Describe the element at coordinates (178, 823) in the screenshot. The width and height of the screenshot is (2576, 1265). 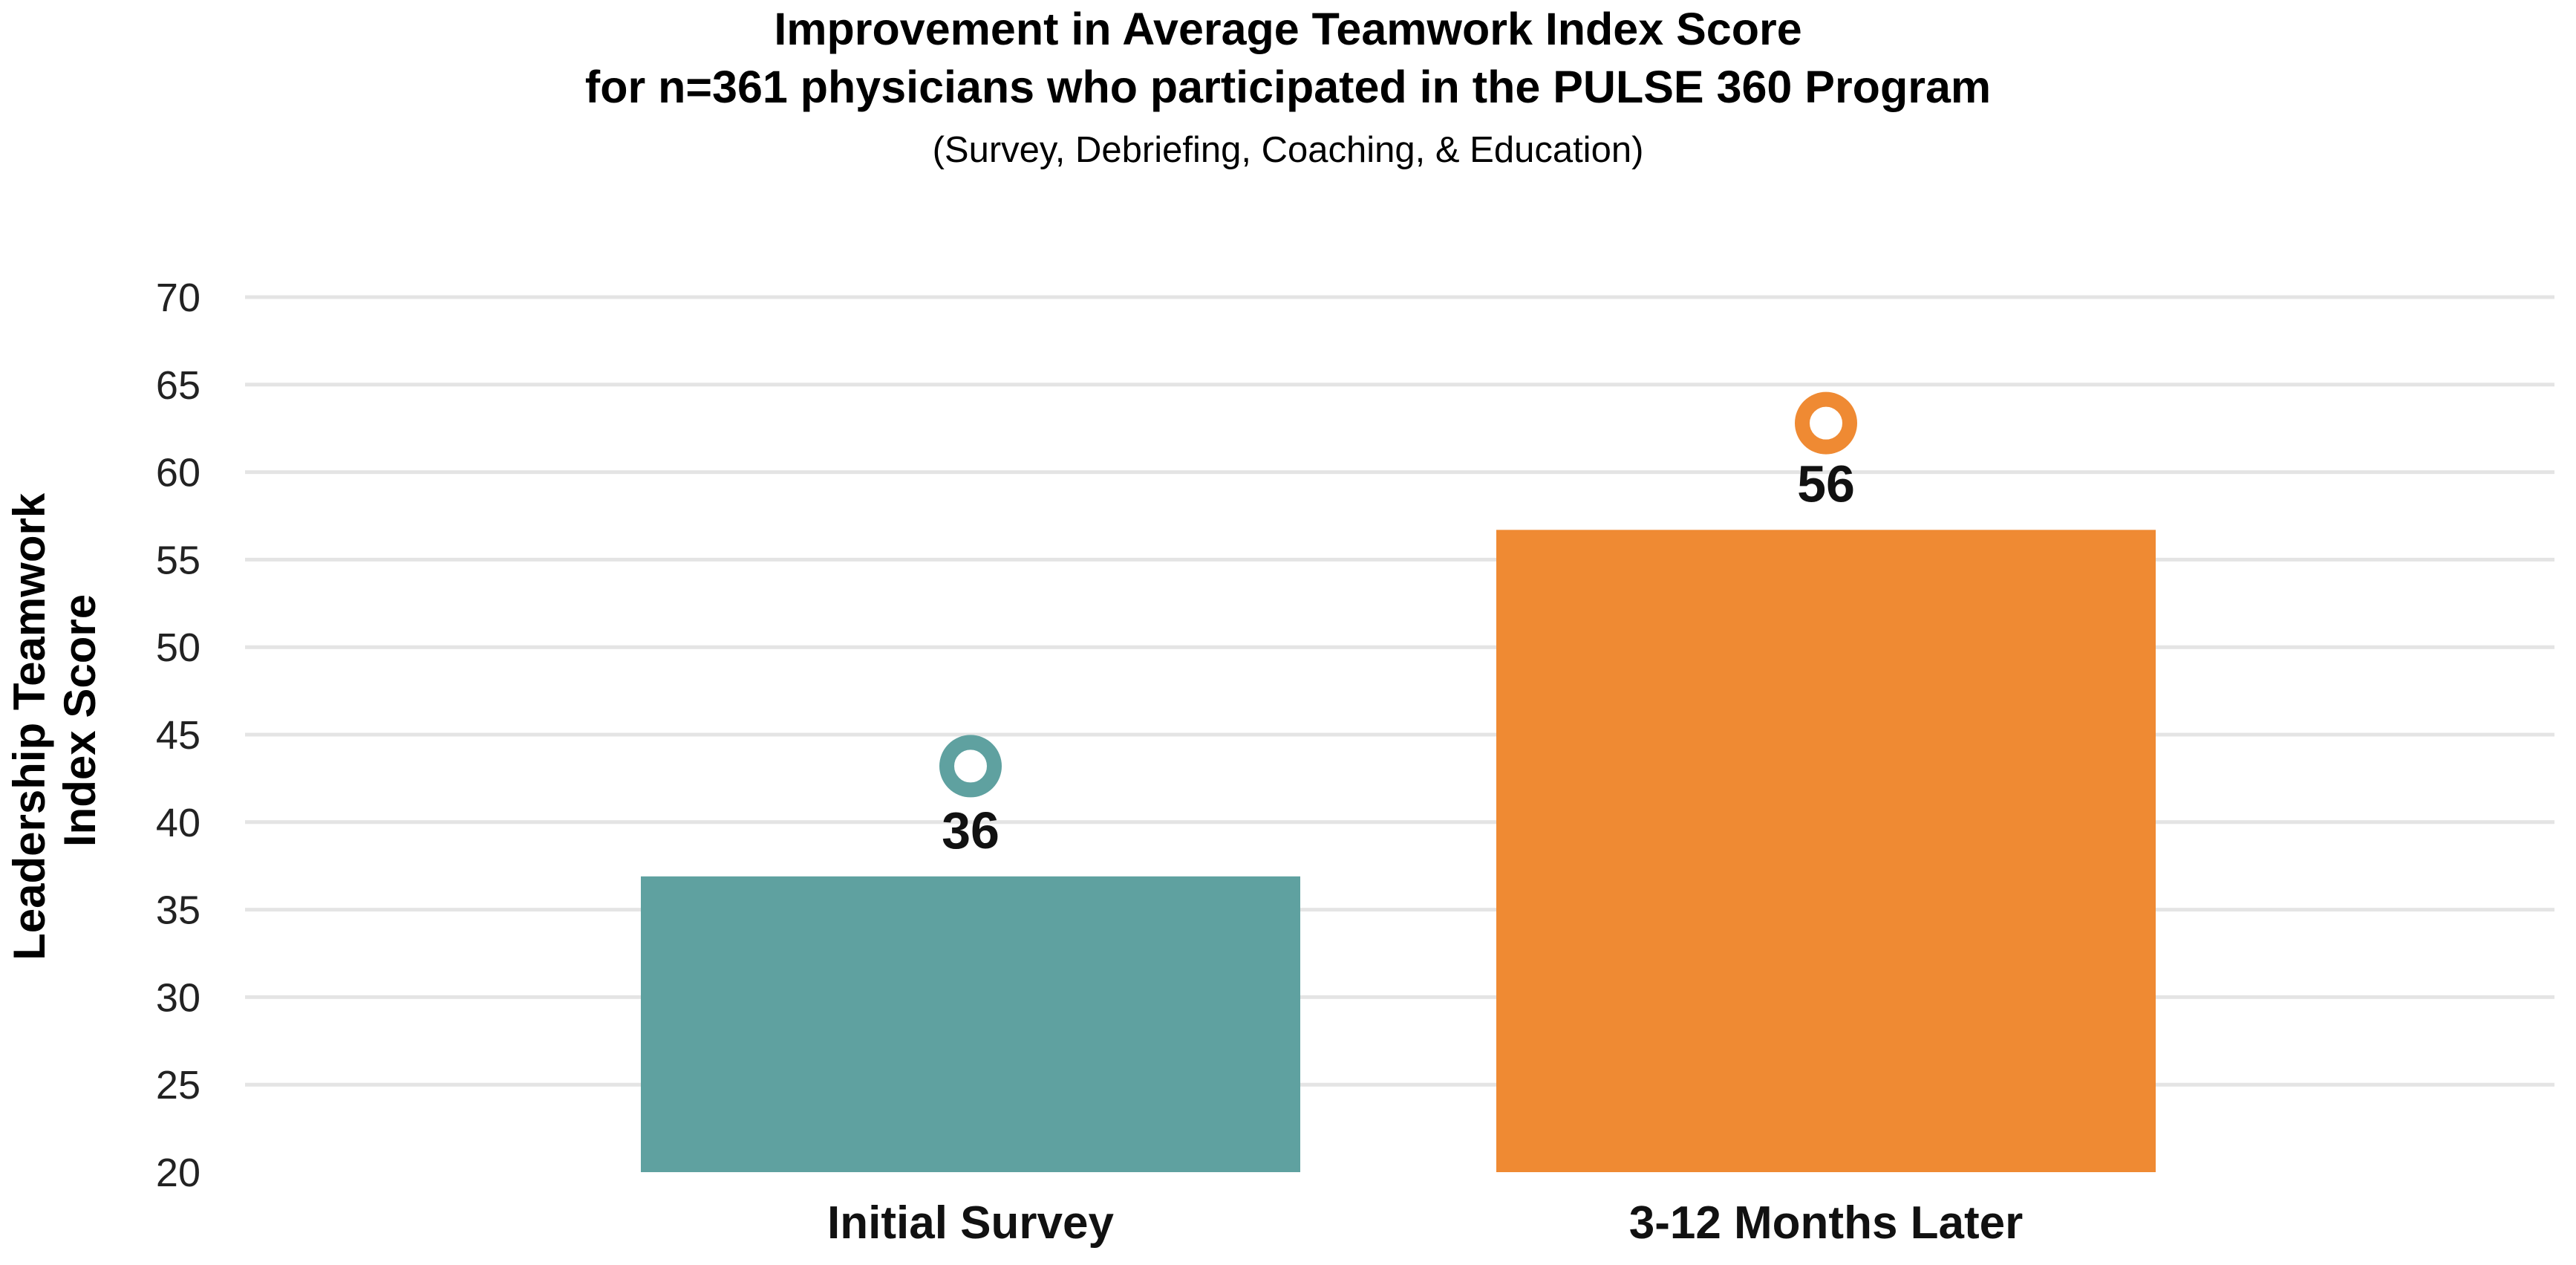
I see `y-tick-label: 40` at that location.